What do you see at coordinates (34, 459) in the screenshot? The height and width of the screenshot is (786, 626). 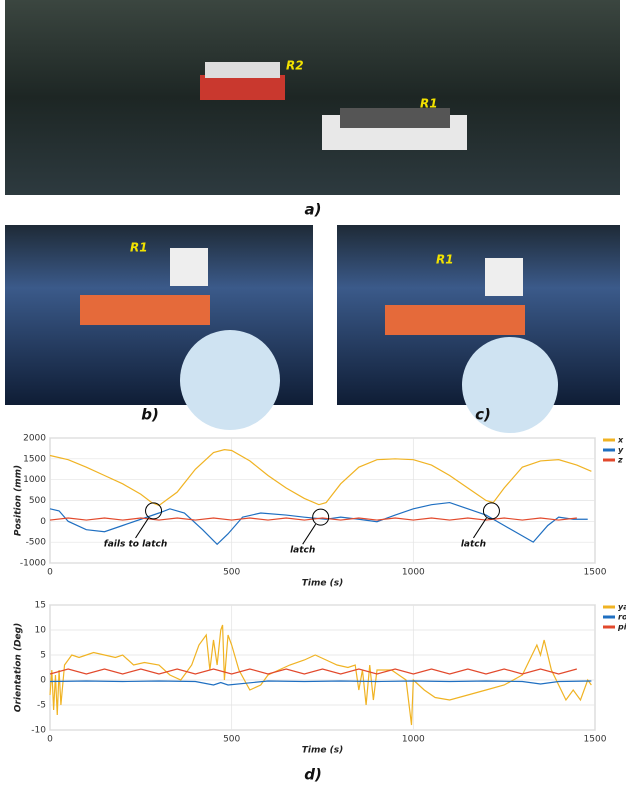 I see `y-tick-label: 1500` at bounding box center [34, 459].